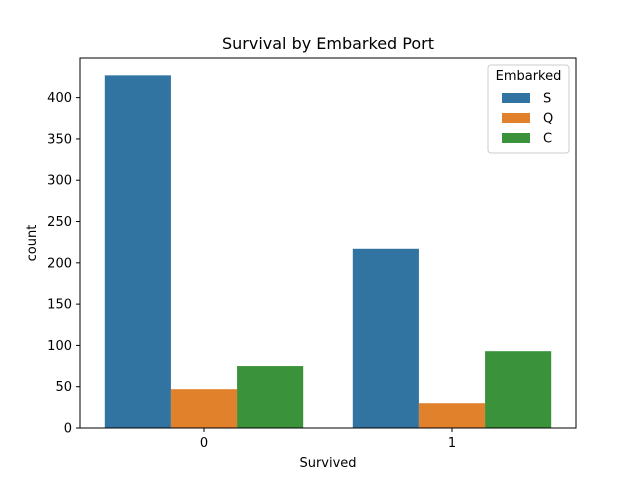 The width and height of the screenshot is (640, 480). What do you see at coordinates (452, 443) in the screenshot?
I see `x-tick-label: 1` at bounding box center [452, 443].